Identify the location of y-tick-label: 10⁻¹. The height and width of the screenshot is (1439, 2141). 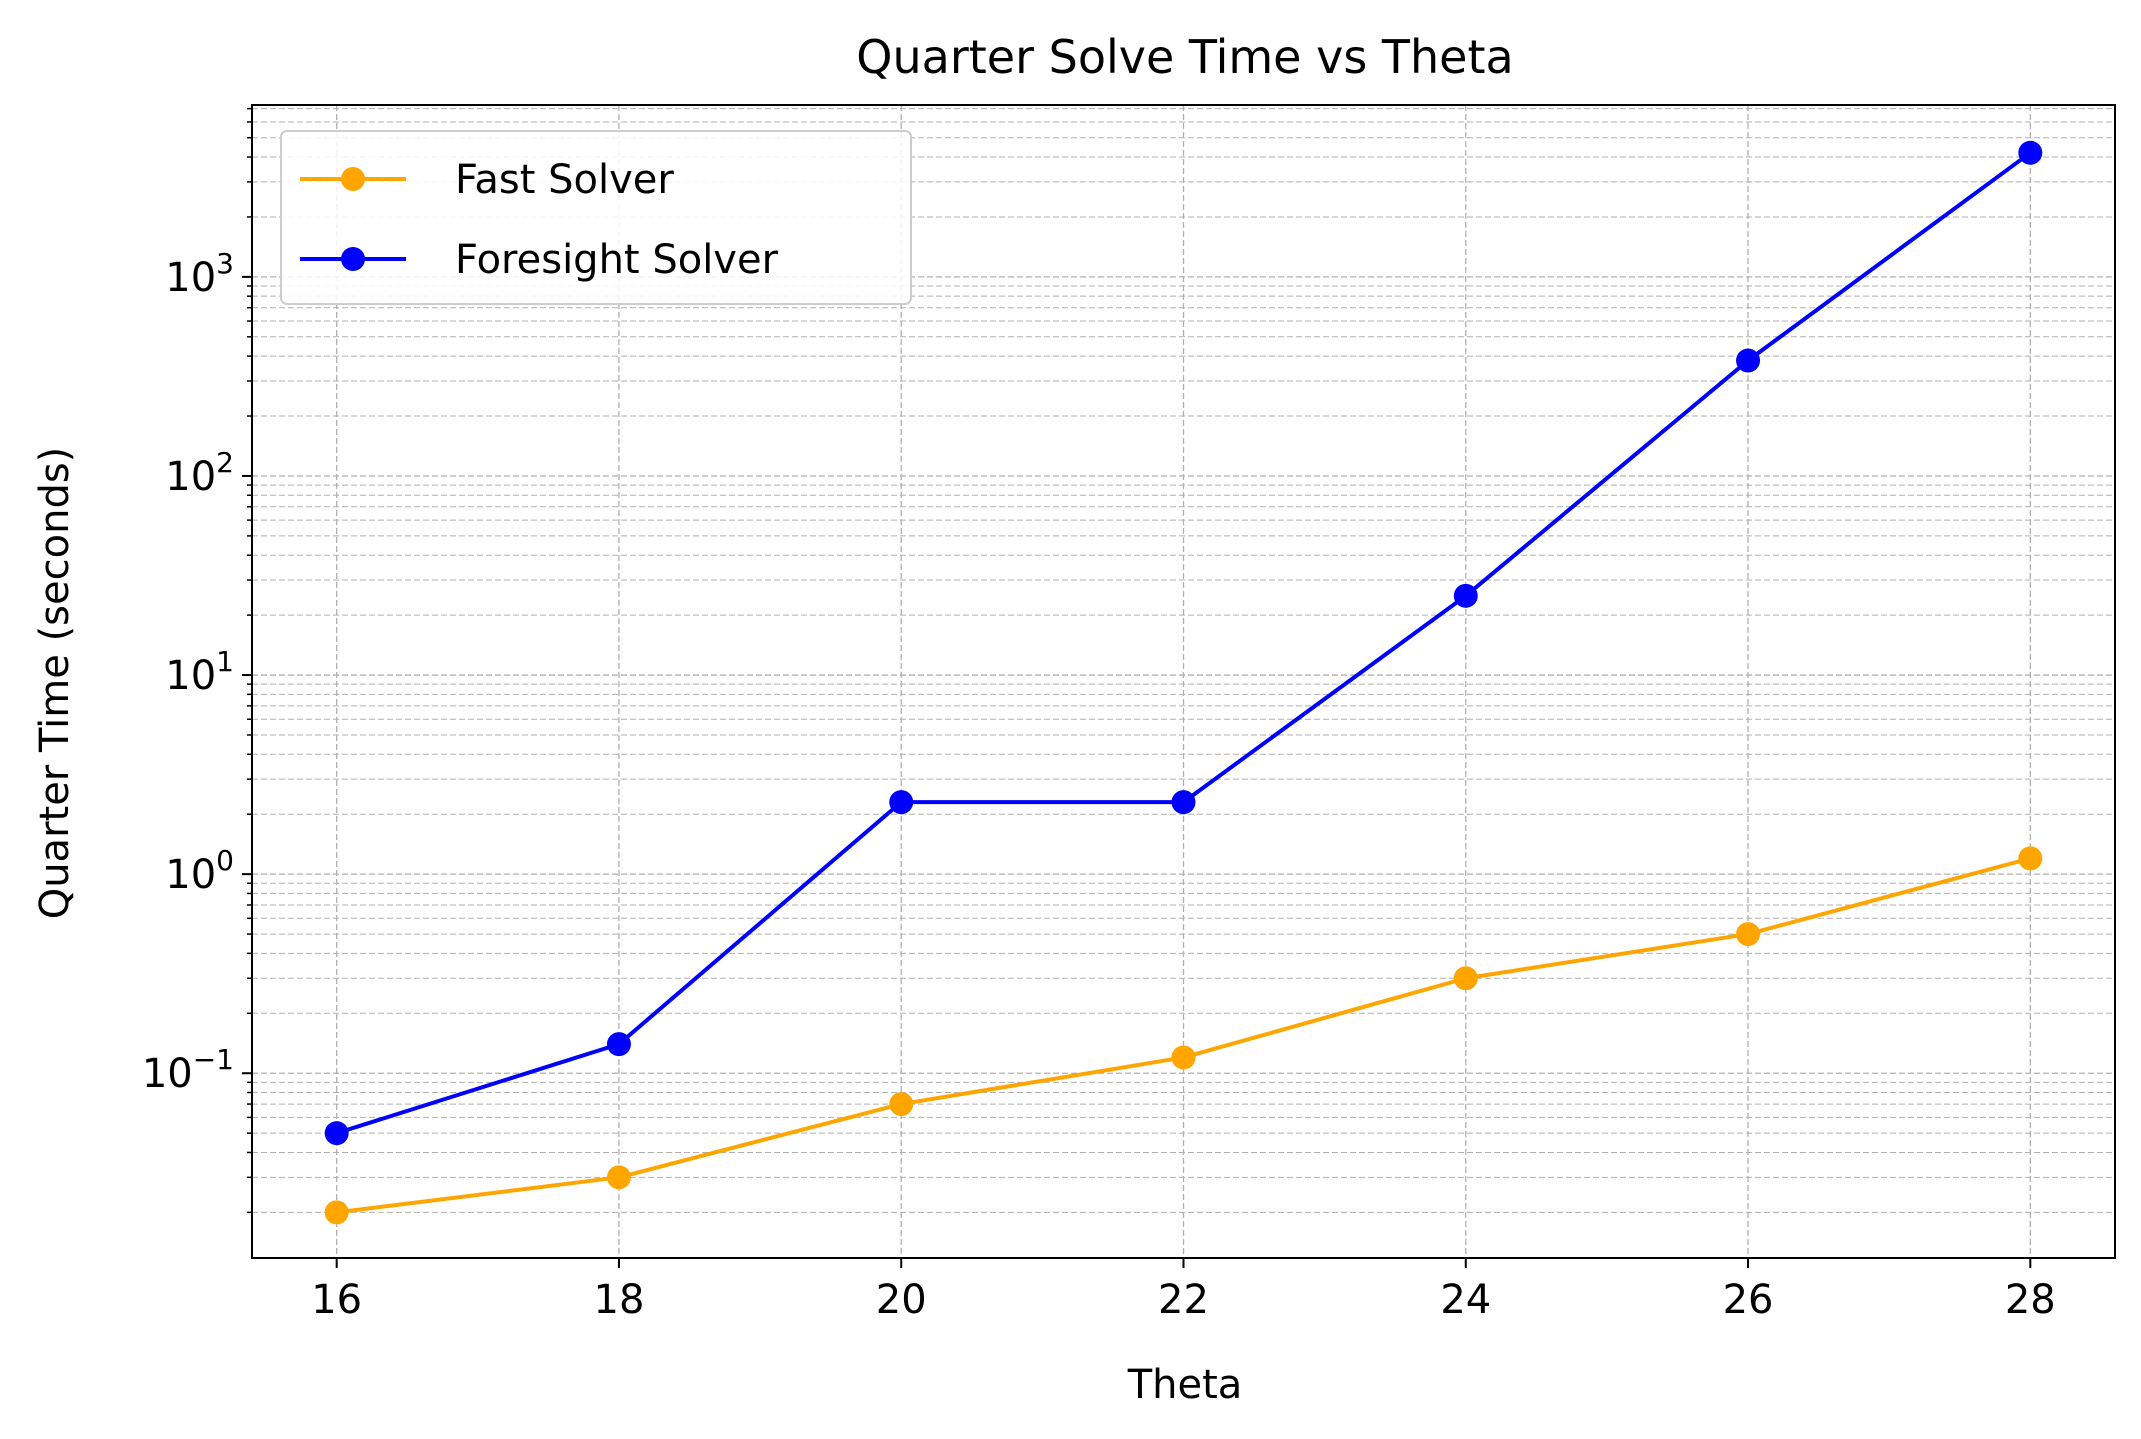
(188, 1070).